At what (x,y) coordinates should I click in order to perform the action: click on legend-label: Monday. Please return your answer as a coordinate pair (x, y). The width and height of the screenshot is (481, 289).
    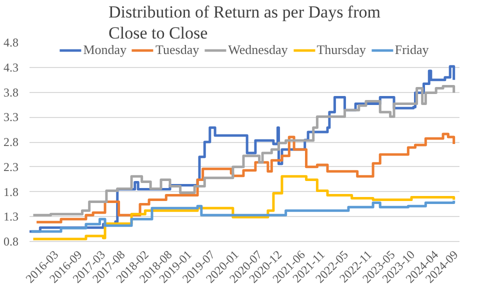
    Looking at the image, I should click on (105, 50).